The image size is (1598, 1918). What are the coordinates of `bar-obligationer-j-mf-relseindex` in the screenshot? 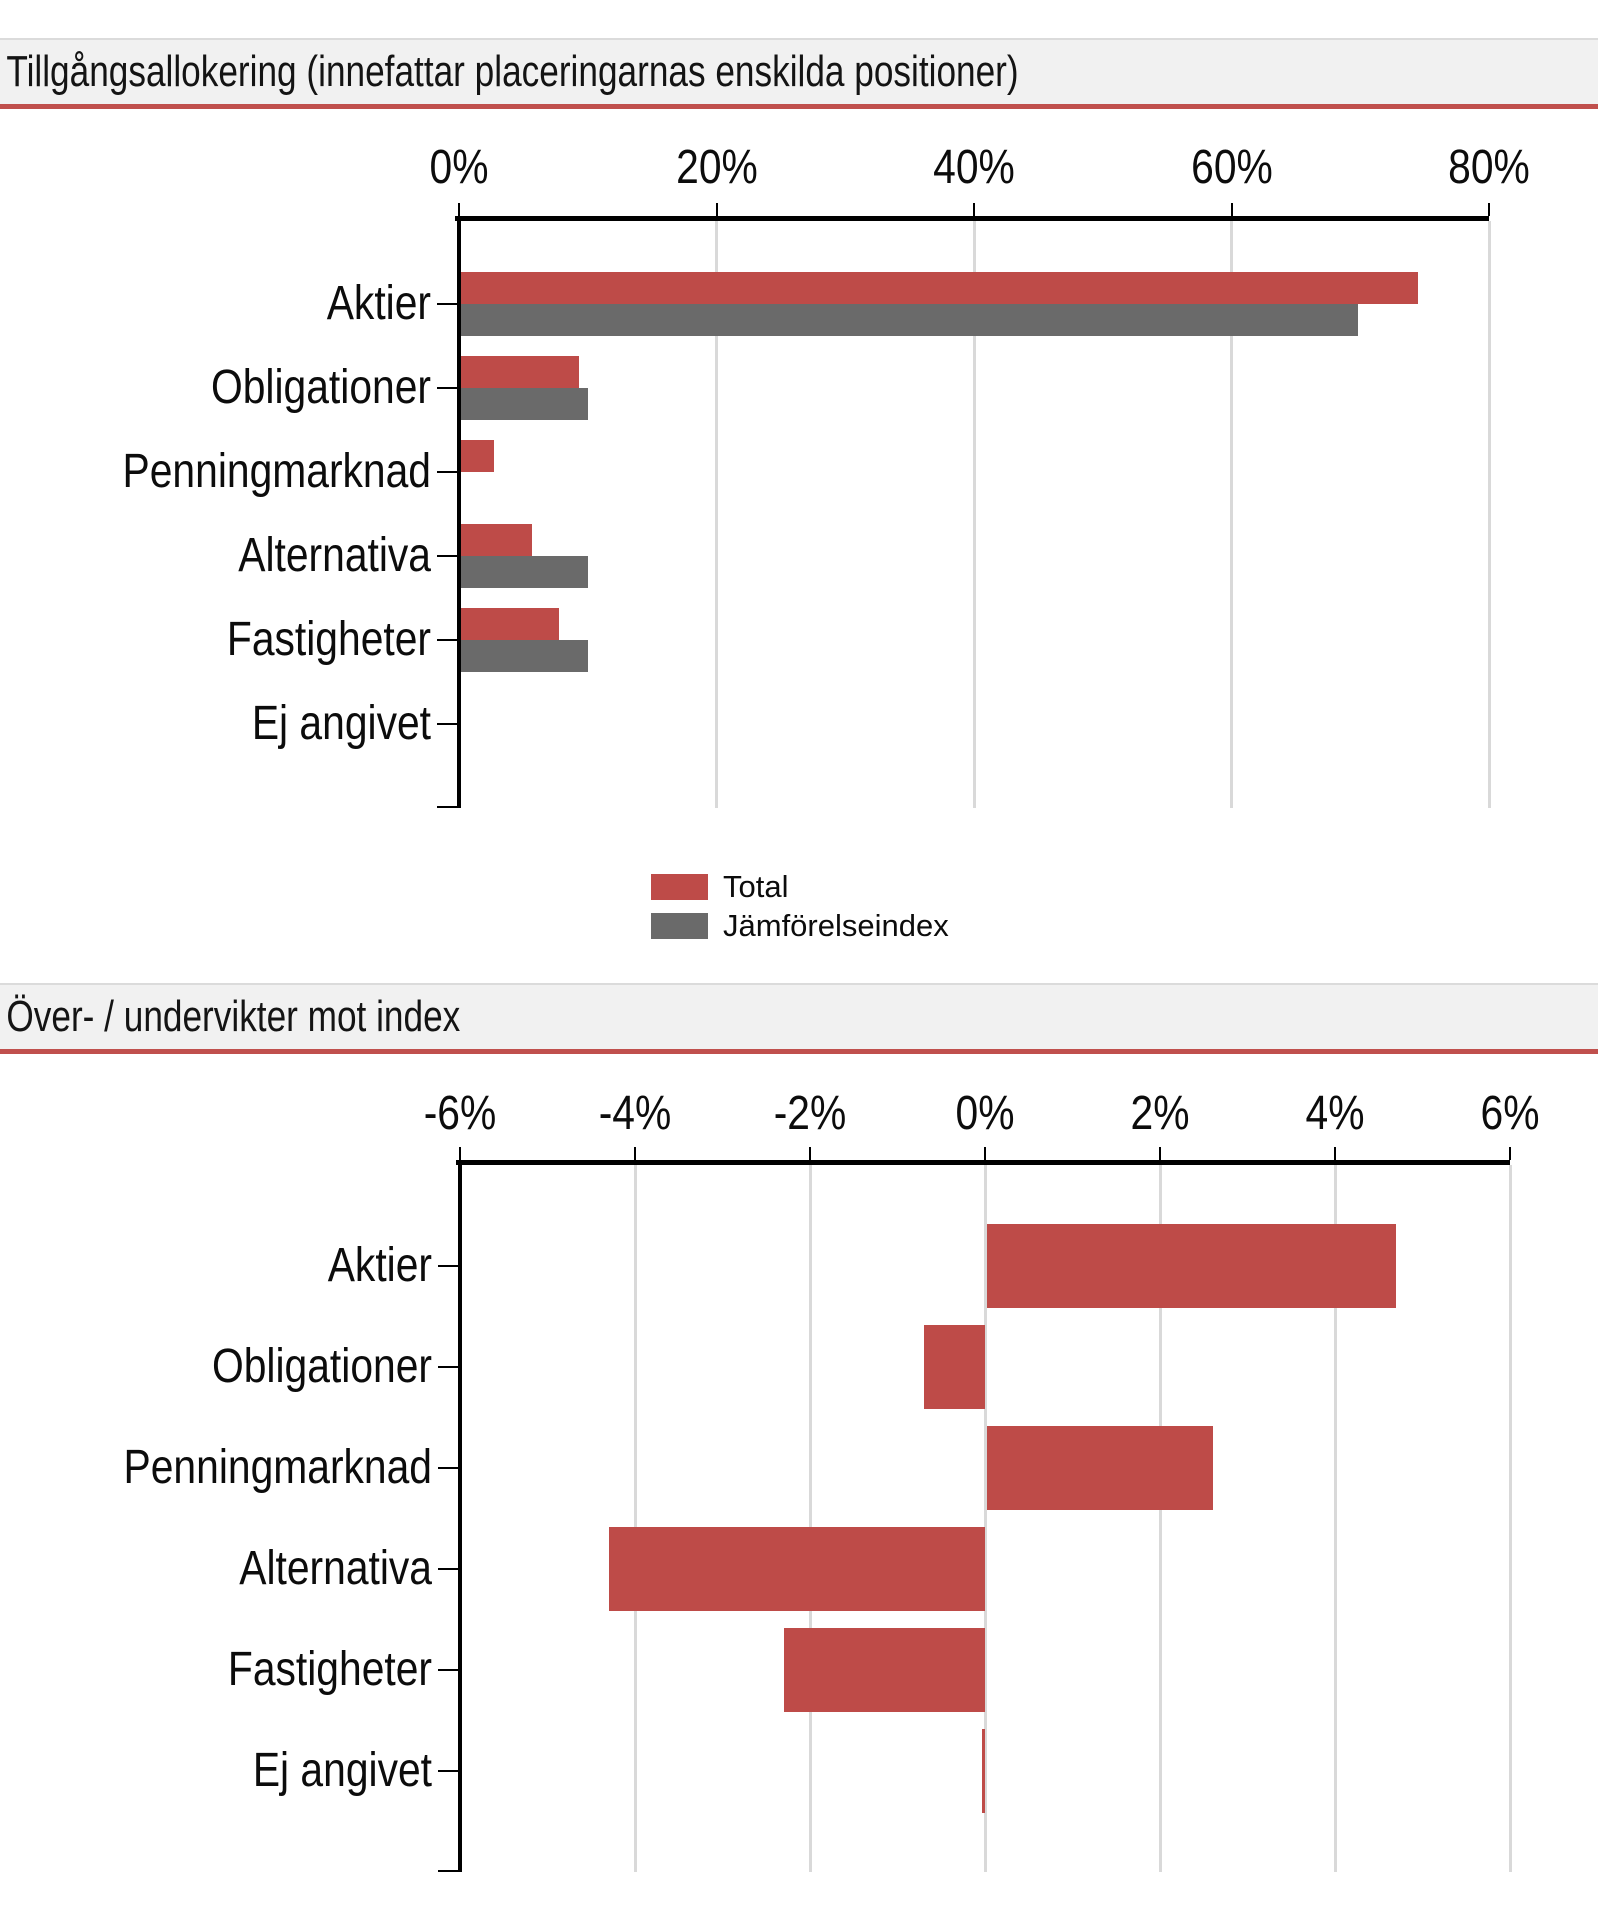 It's located at (524, 404).